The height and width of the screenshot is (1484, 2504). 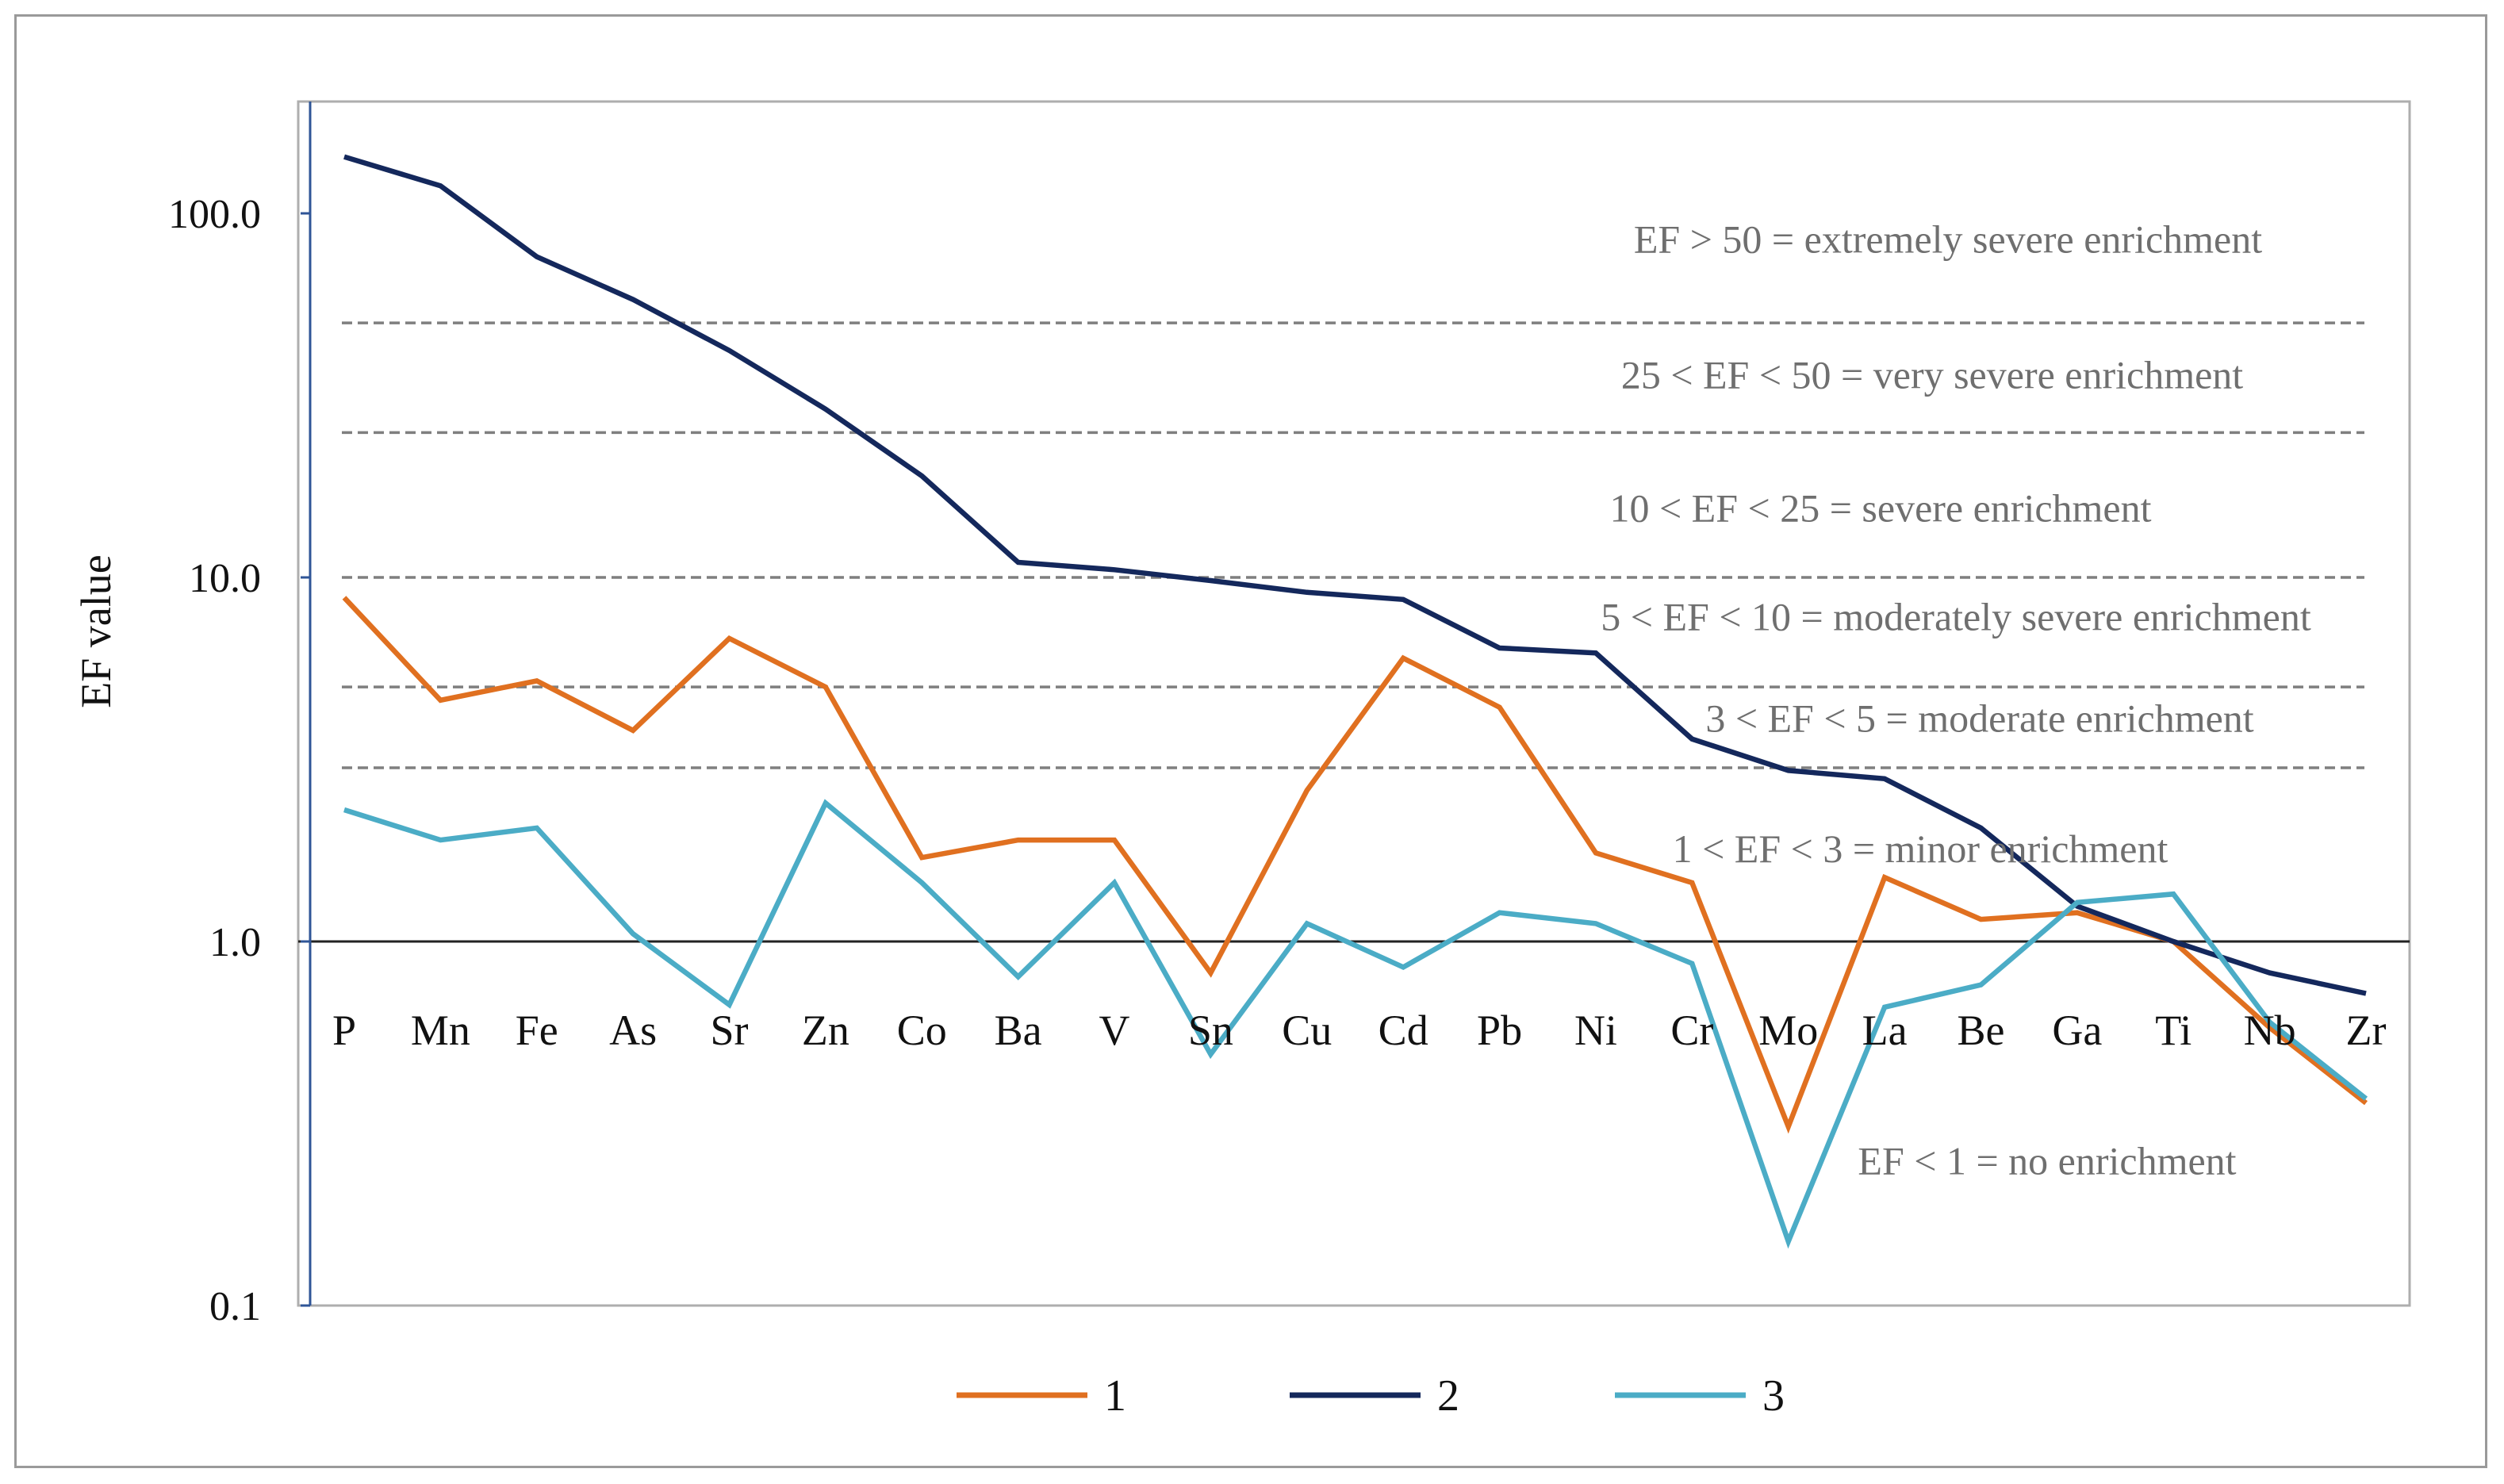 What do you see at coordinates (2047, 1160) in the screenshot?
I see `annotation-text: EF < 1 = no enrichment` at bounding box center [2047, 1160].